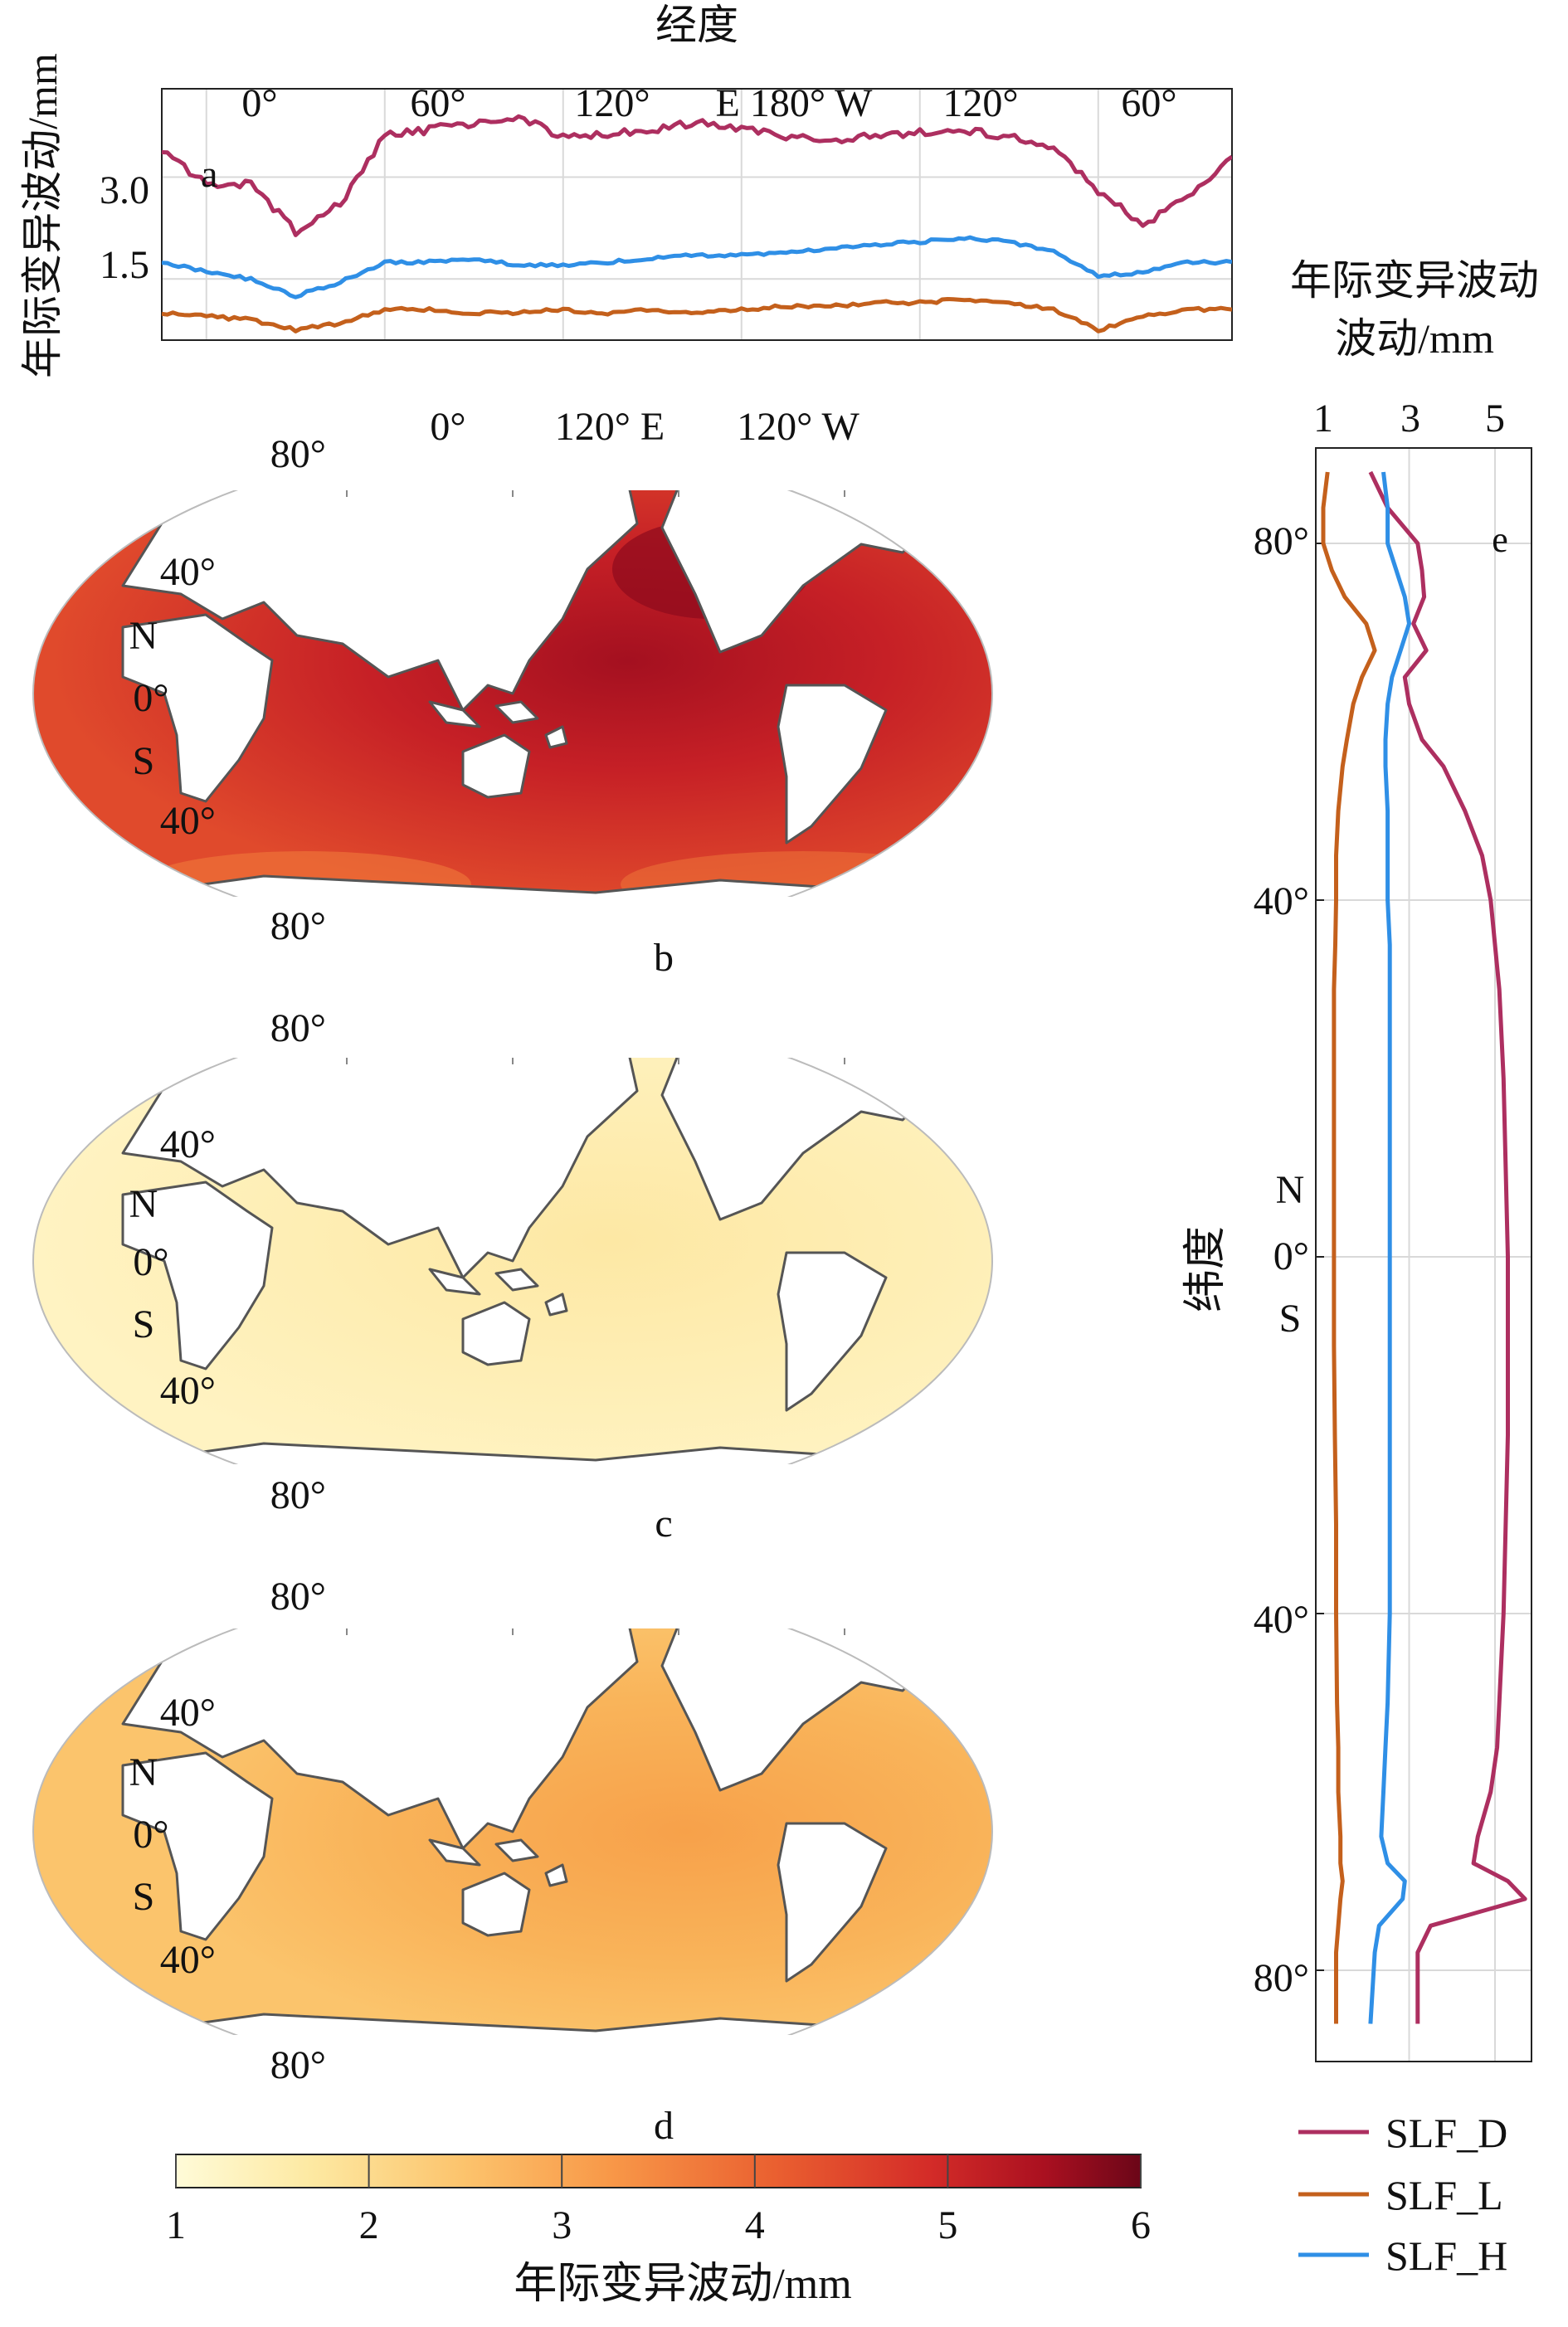  What do you see at coordinates (1148, 103) in the screenshot?
I see `panel-a-xtick-5: 60°` at bounding box center [1148, 103].